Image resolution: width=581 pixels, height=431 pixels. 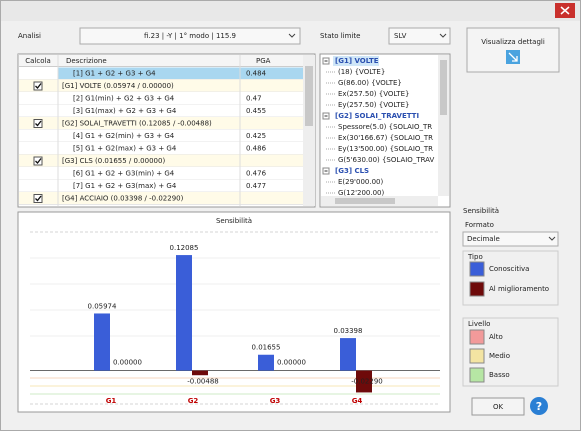 I want to click on category-label: G3, so click(x=275, y=401).